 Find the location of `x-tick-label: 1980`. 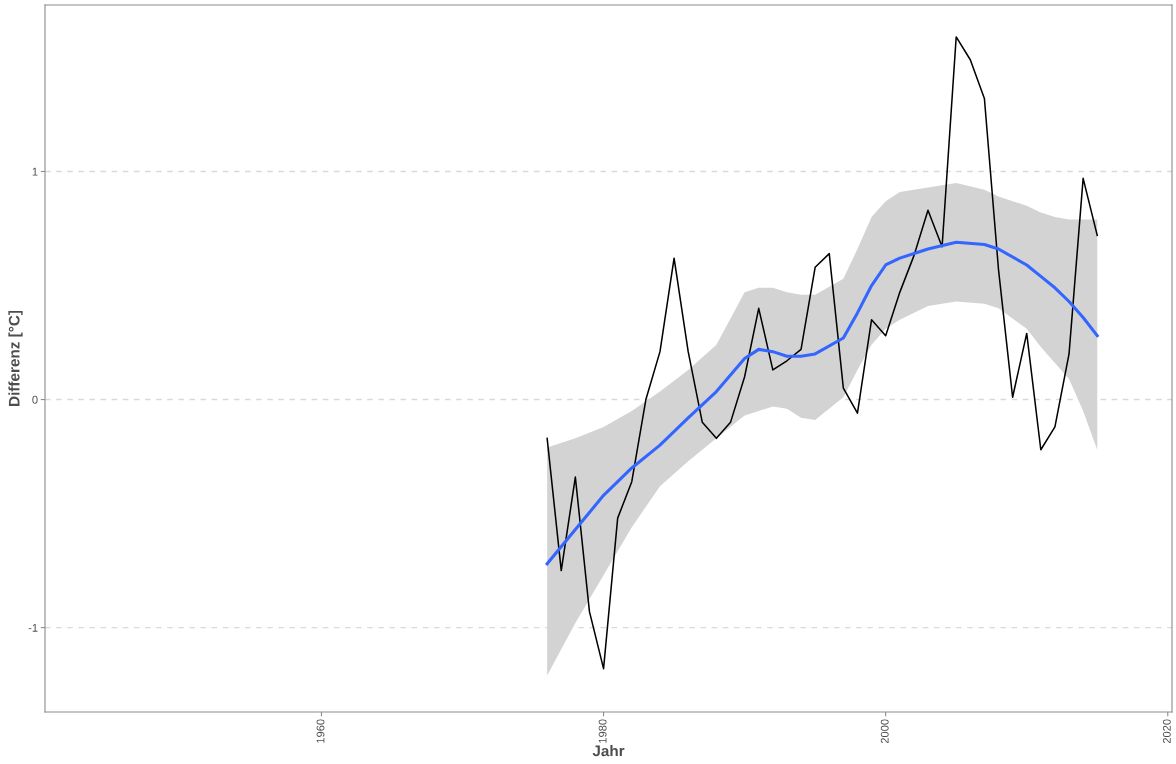

x-tick-label: 1980 is located at coordinates (602, 731).